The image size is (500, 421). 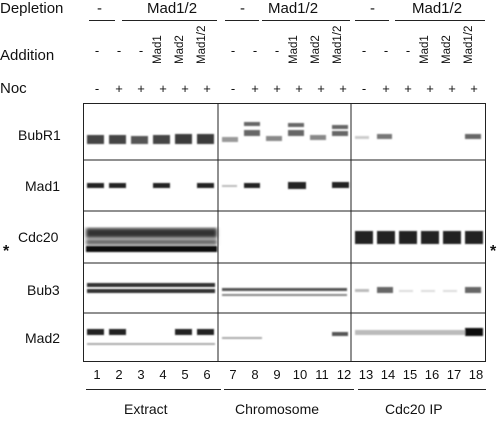 I want to click on lane-15: 15, so click(x=410, y=374).